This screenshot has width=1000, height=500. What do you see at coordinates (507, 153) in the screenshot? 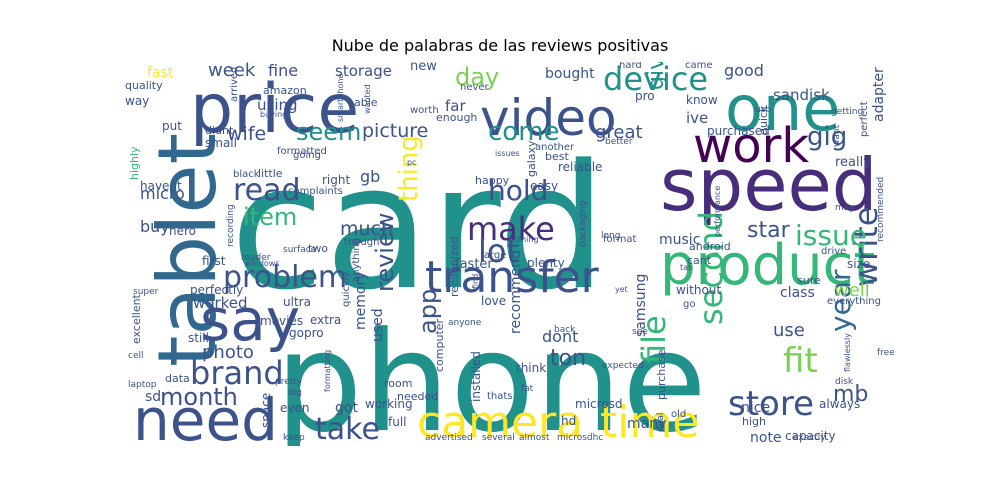
I see `word-issues: issues` at bounding box center [507, 153].